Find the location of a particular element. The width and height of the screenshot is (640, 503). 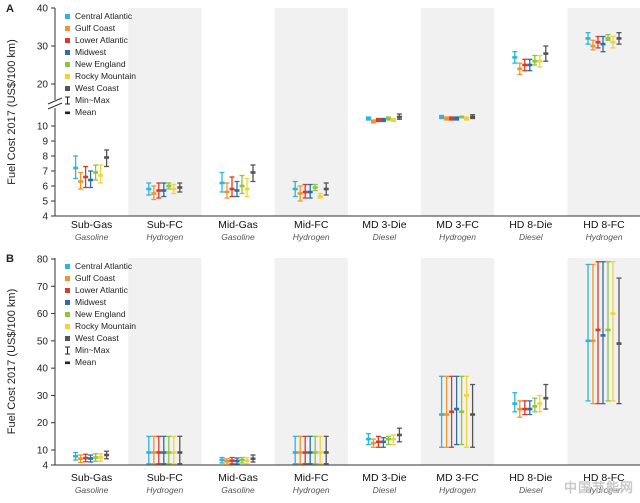

y-tick-label: 40 is located at coordinates (43, 9).